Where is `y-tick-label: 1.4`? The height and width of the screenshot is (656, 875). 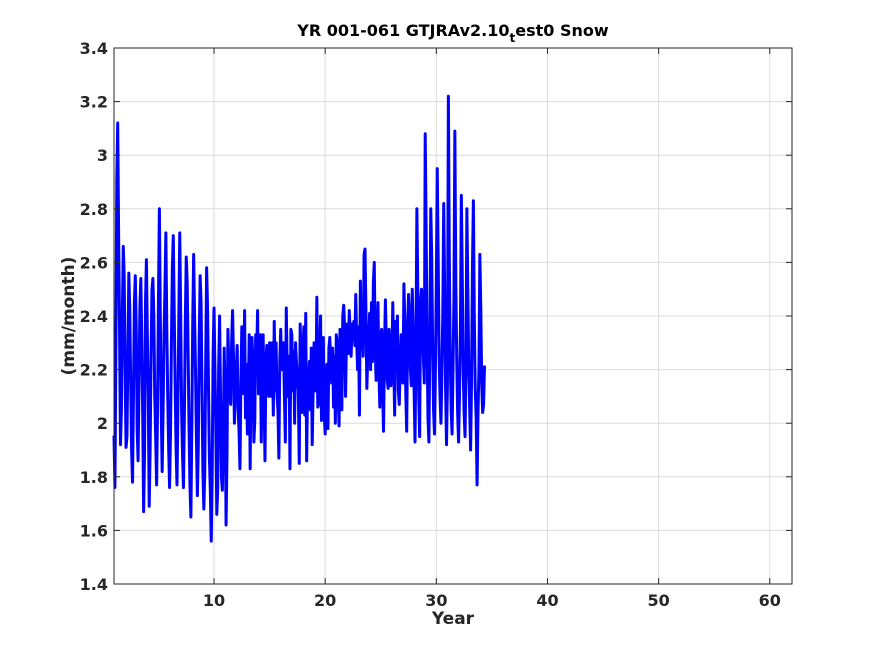
y-tick-label: 1.4 is located at coordinates (94, 584).